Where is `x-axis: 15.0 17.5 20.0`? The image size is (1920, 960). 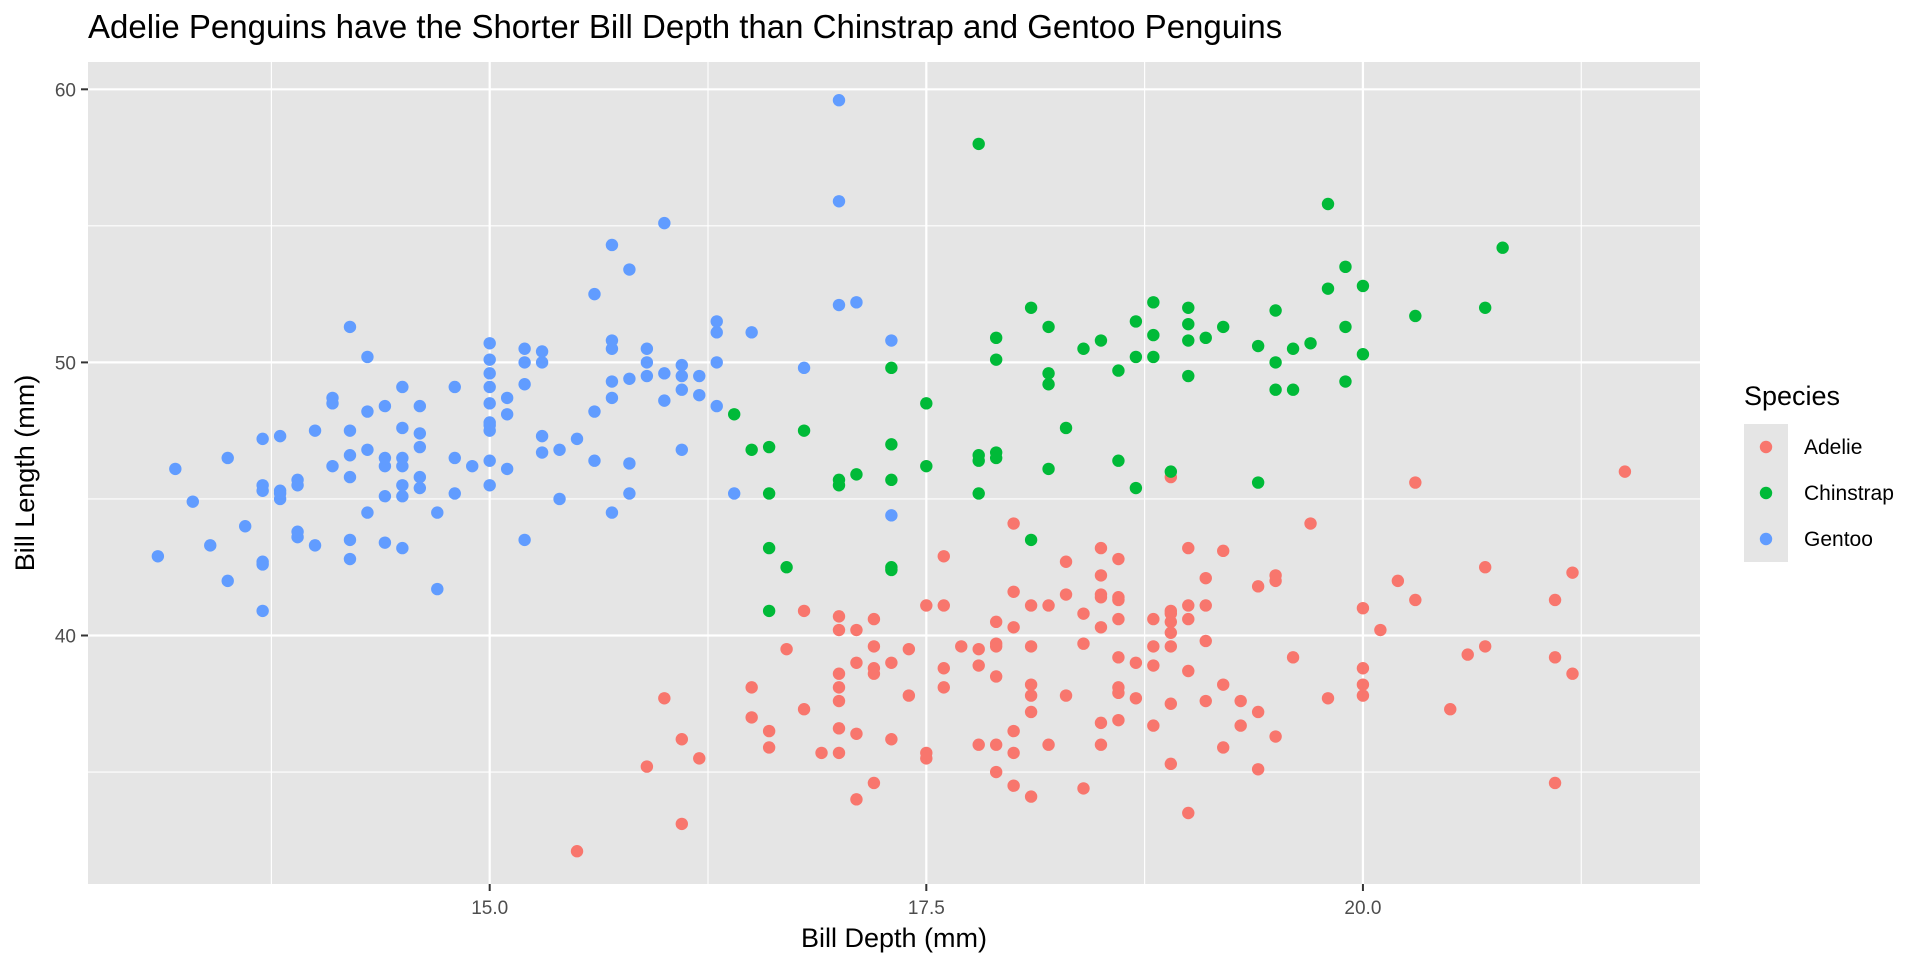
x-axis: 15.0 17.5 20.0 is located at coordinates (926, 901).